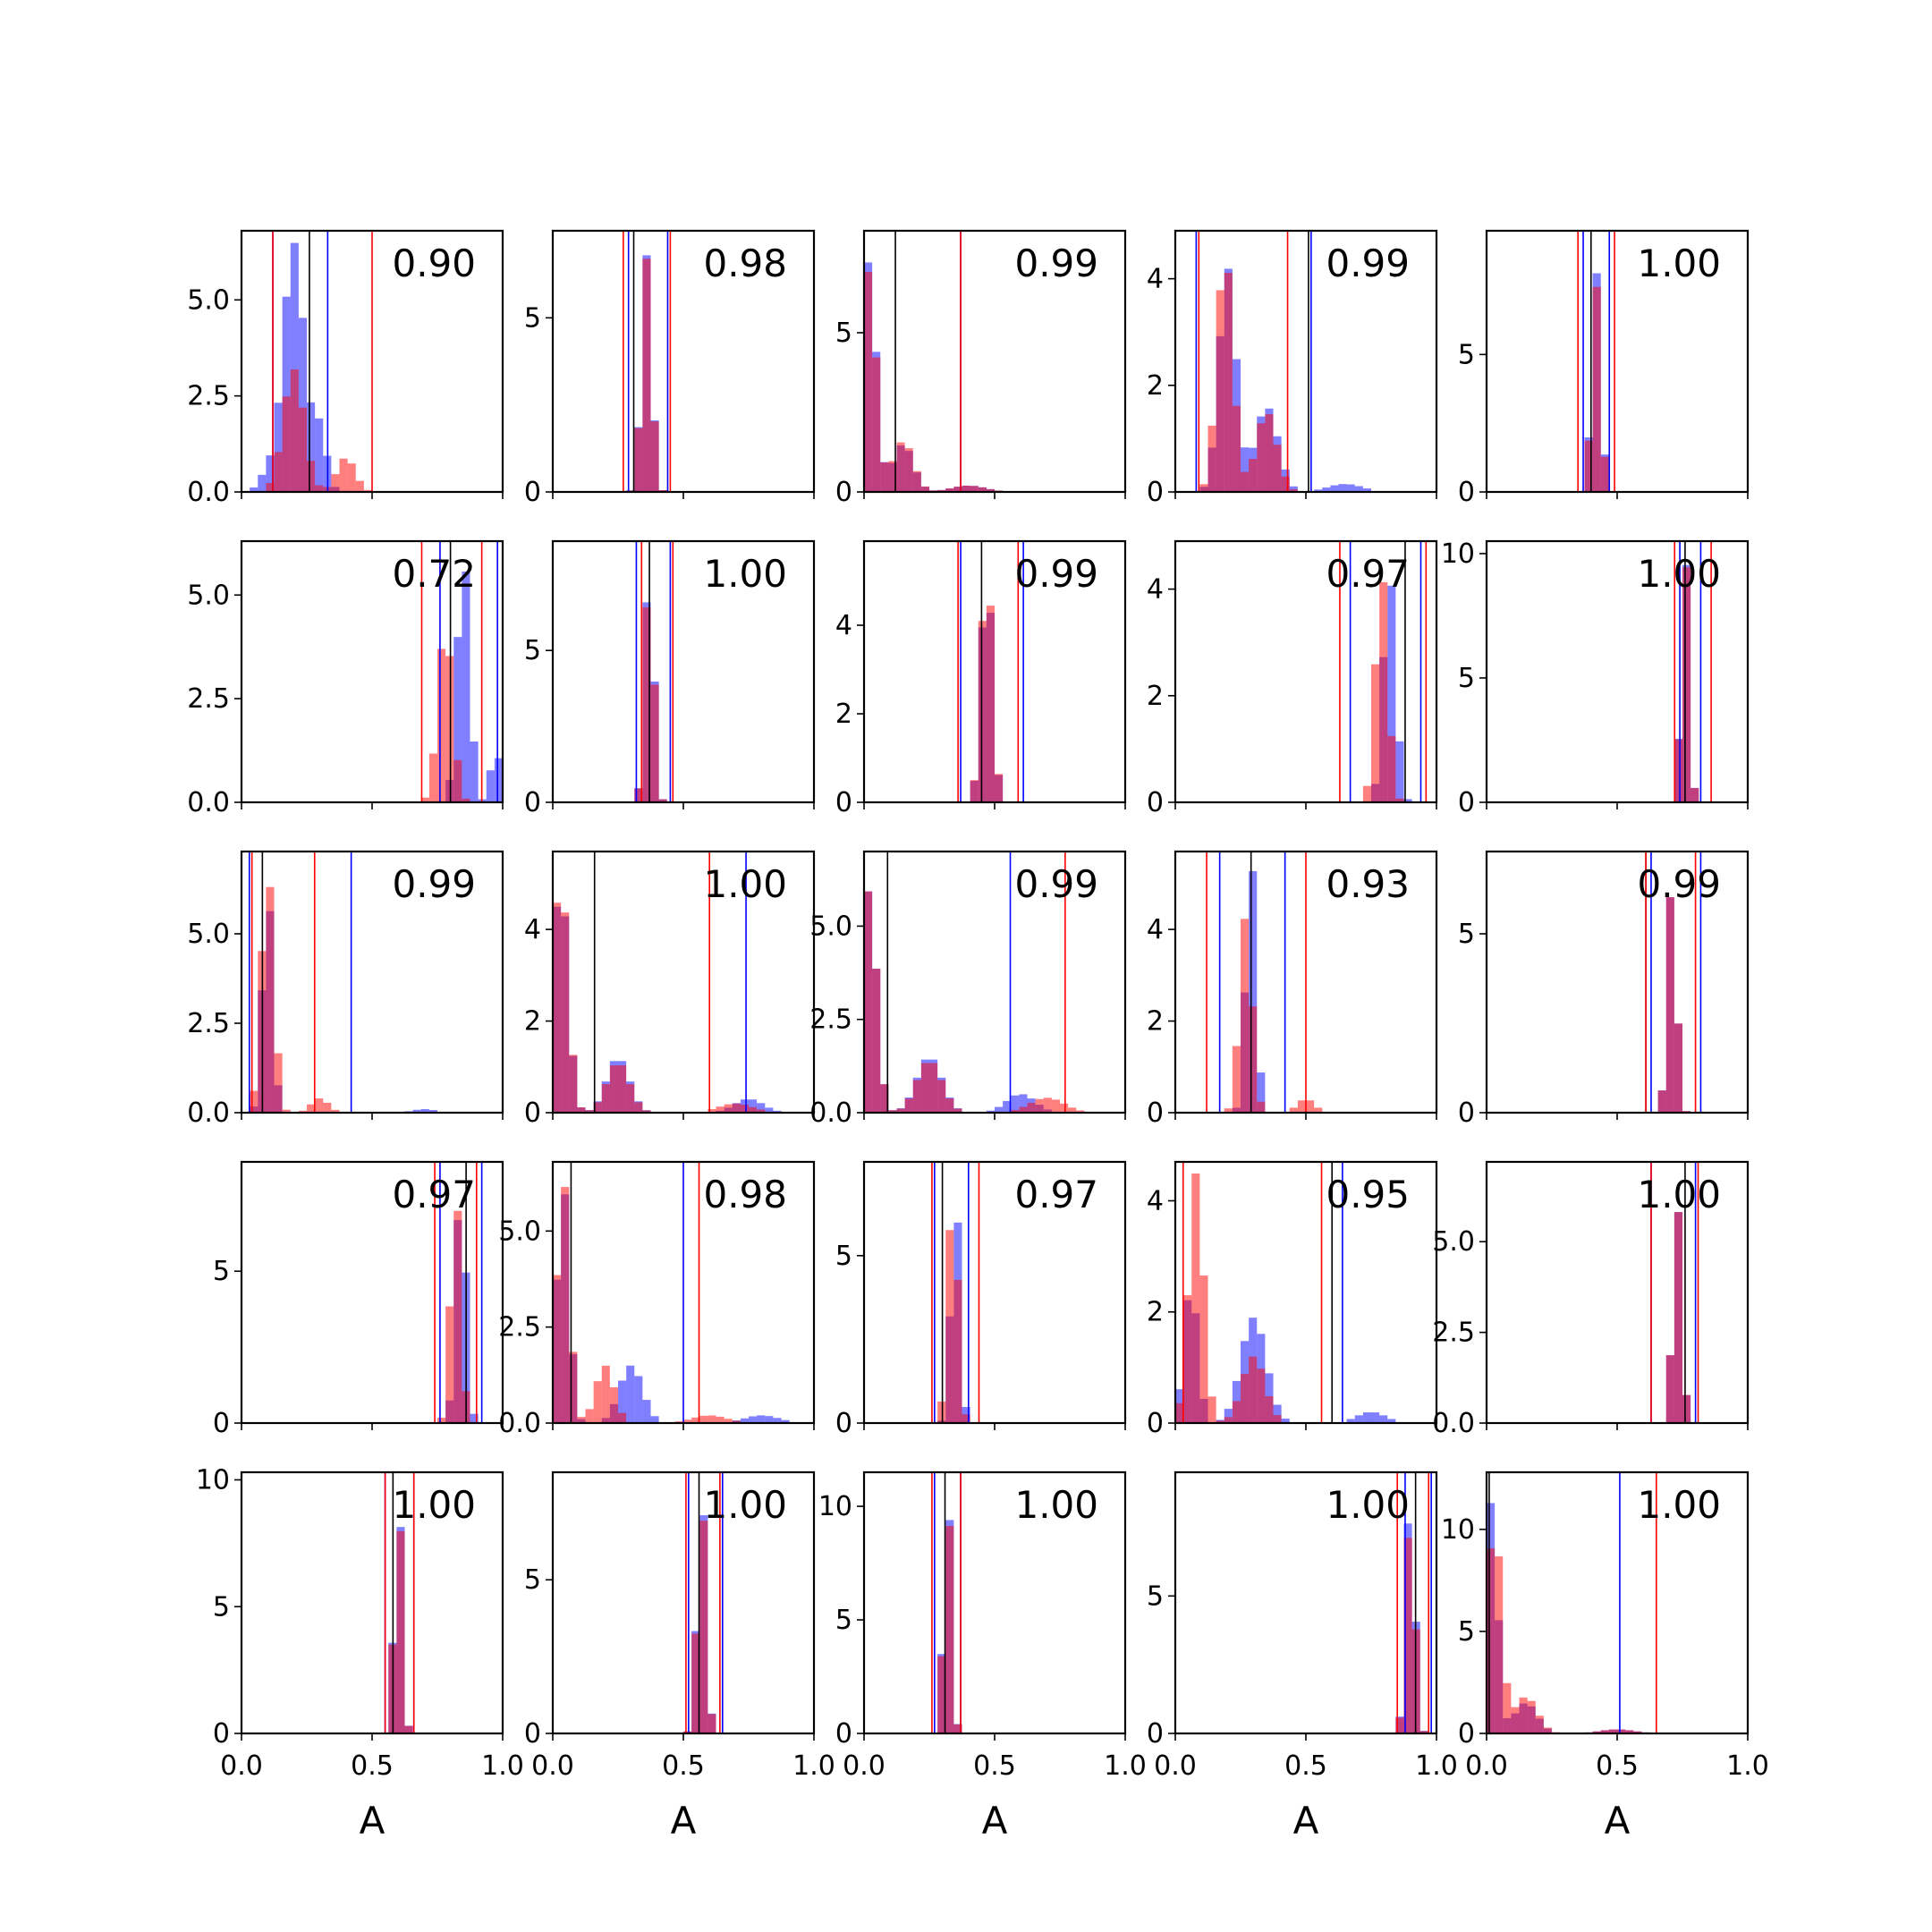 This screenshot has height=1932, width=1932. What do you see at coordinates (213, 1480) in the screenshot?
I see `y-tick-label: 10` at bounding box center [213, 1480].